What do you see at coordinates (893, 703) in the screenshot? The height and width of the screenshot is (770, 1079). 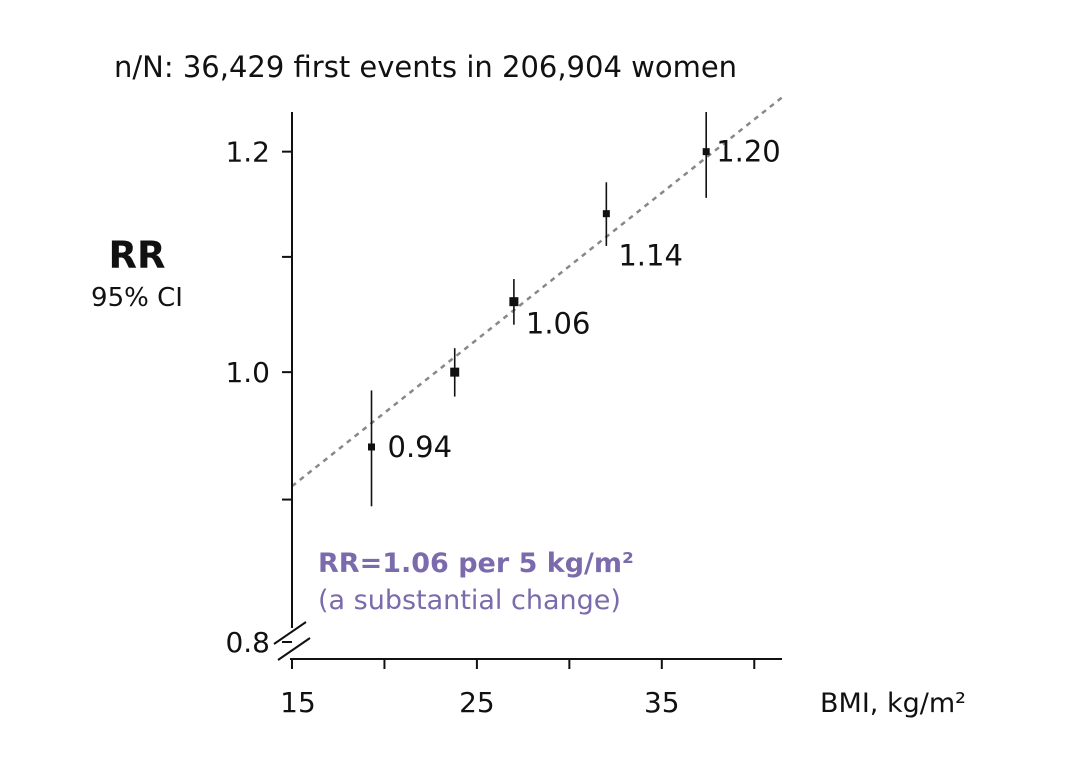 I see `x-axis-label: BMI, kg/m²` at bounding box center [893, 703].